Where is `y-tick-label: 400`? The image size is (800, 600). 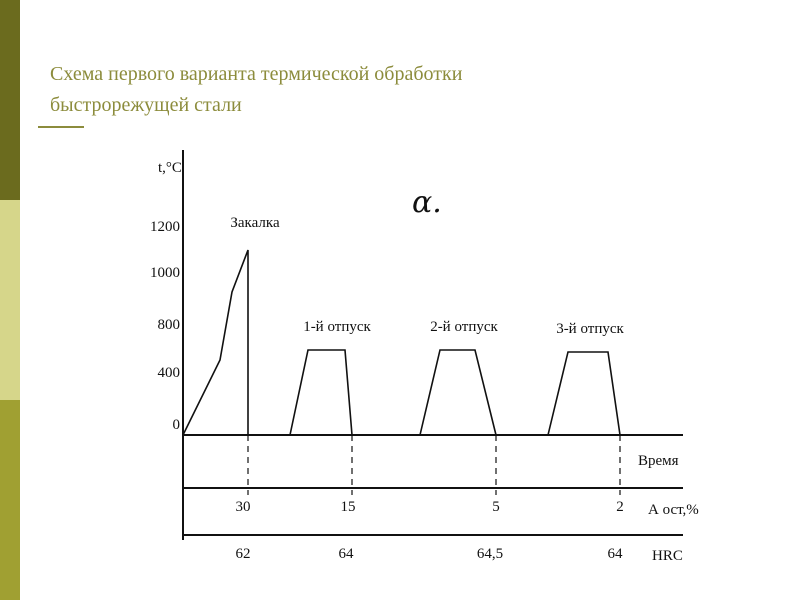 y-tick-label: 400 is located at coordinates (169, 373).